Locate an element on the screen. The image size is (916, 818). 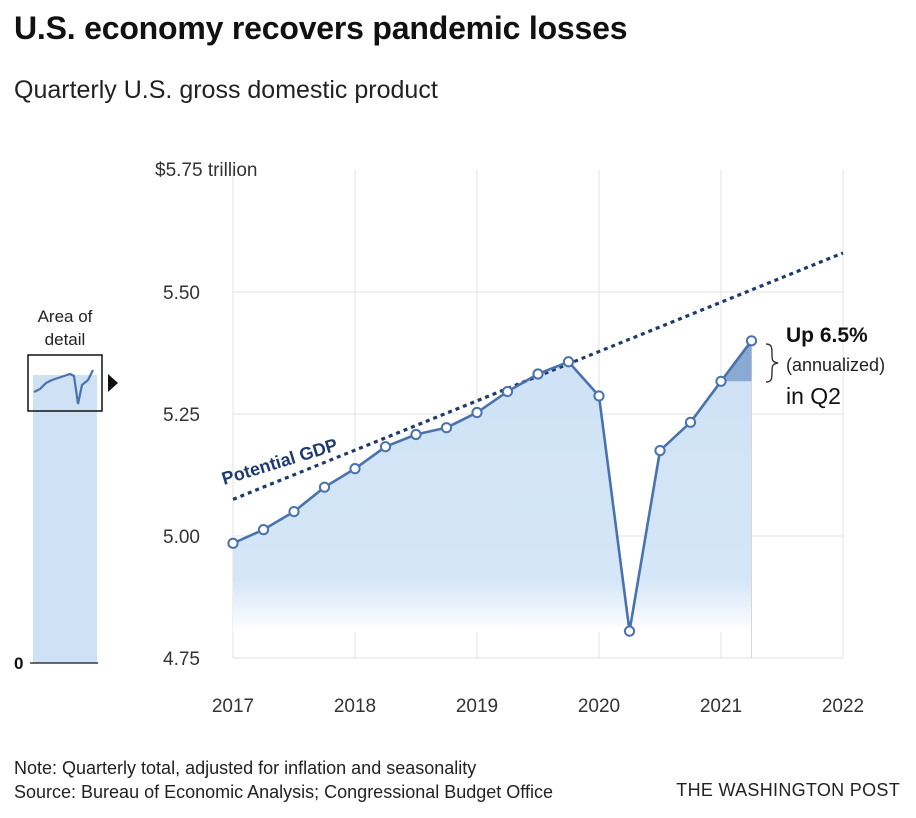
annotation-period: in Q2 is located at coordinates (813, 396).